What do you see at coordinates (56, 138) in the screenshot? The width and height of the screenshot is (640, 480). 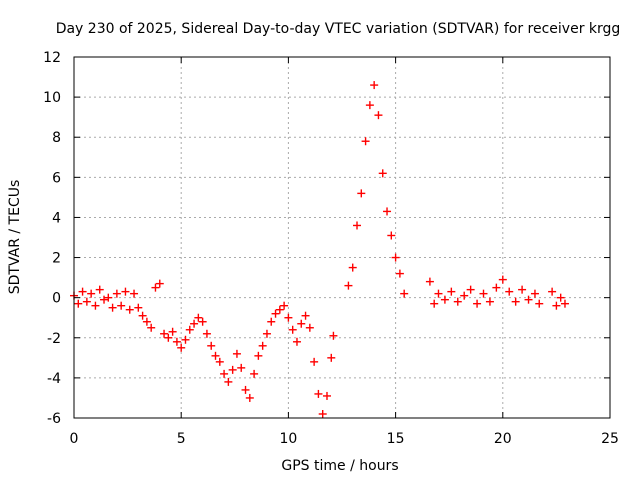 I see `y-tick-label: 8` at bounding box center [56, 138].